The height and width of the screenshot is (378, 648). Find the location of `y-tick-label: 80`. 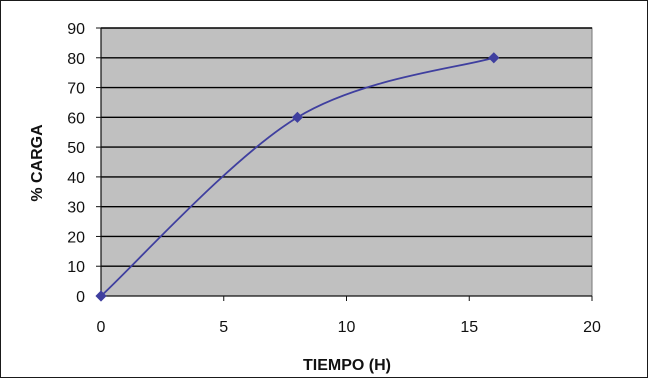

y-tick-label: 80 is located at coordinates (76, 59).